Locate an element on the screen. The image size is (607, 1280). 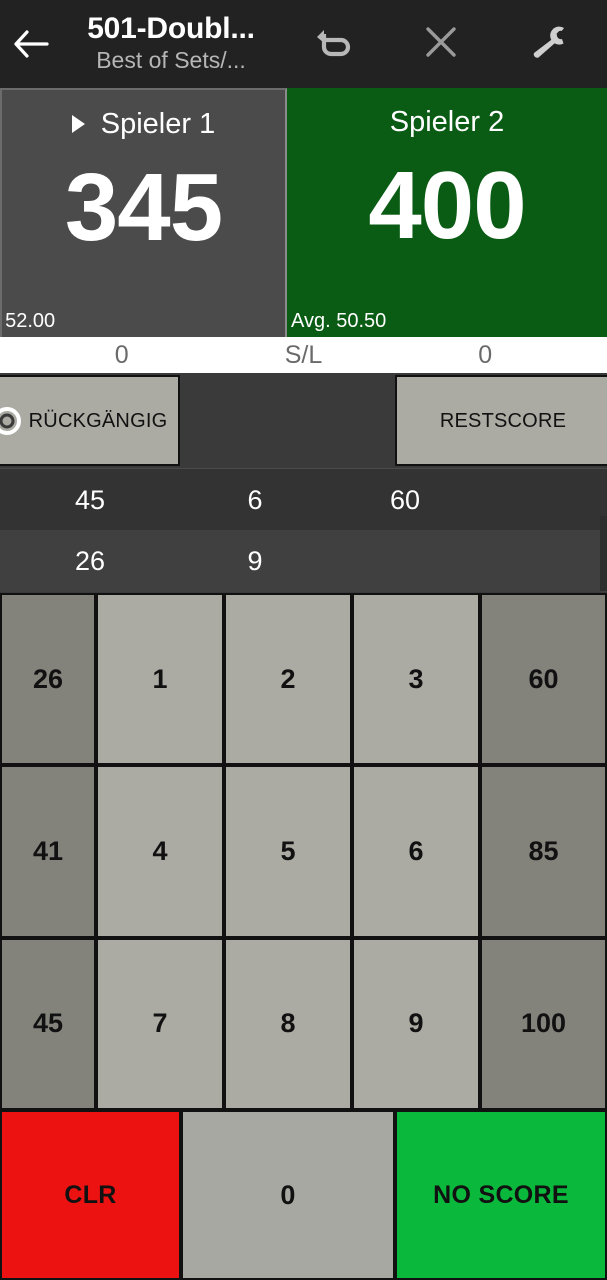
player-1-name-row: Spieler 1 is located at coordinates (143, 124).